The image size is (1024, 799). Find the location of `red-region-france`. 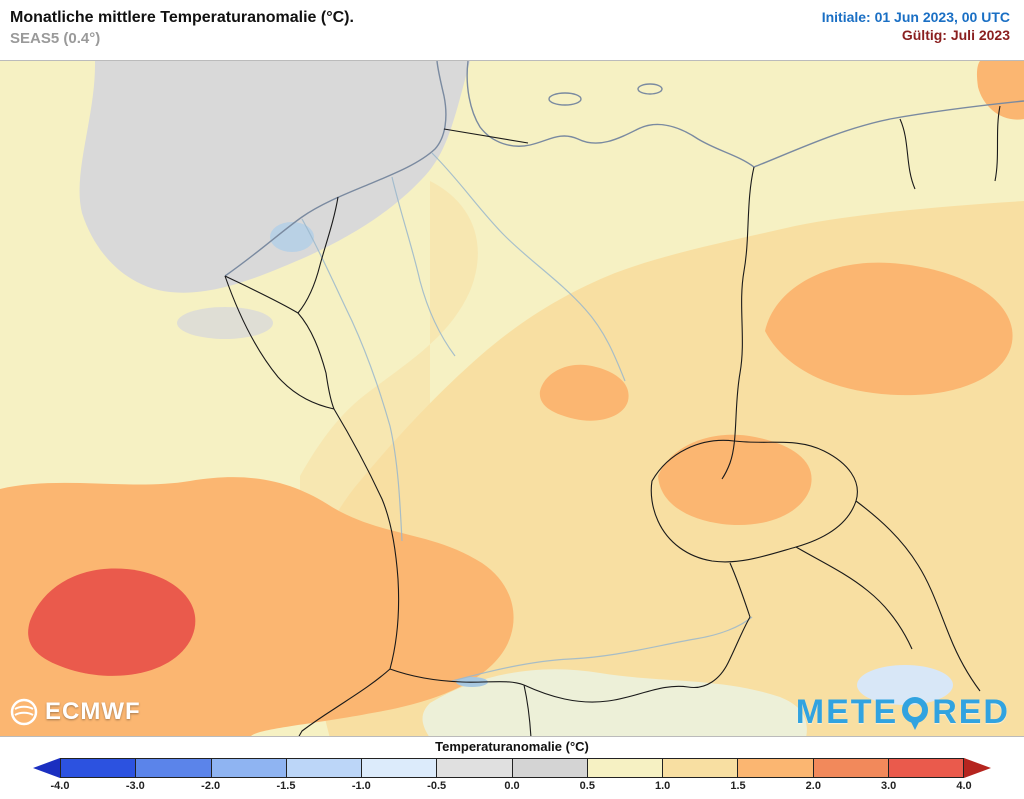

red-region-france is located at coordinates (112, 622).